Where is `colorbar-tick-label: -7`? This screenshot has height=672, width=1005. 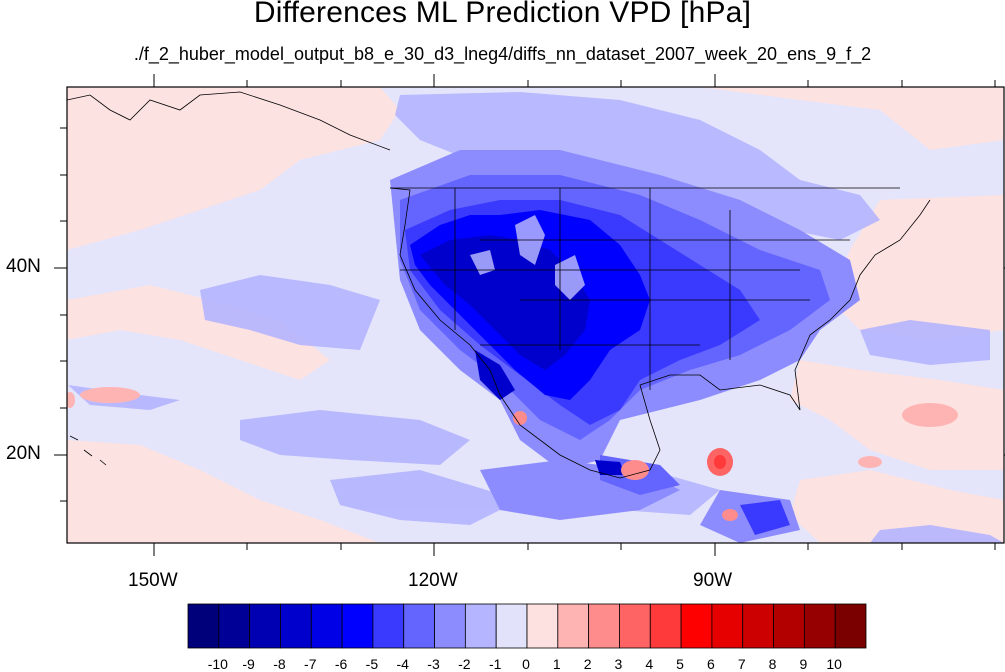 colorbar-tick-label: -7 is located at coordinates (310, 664).